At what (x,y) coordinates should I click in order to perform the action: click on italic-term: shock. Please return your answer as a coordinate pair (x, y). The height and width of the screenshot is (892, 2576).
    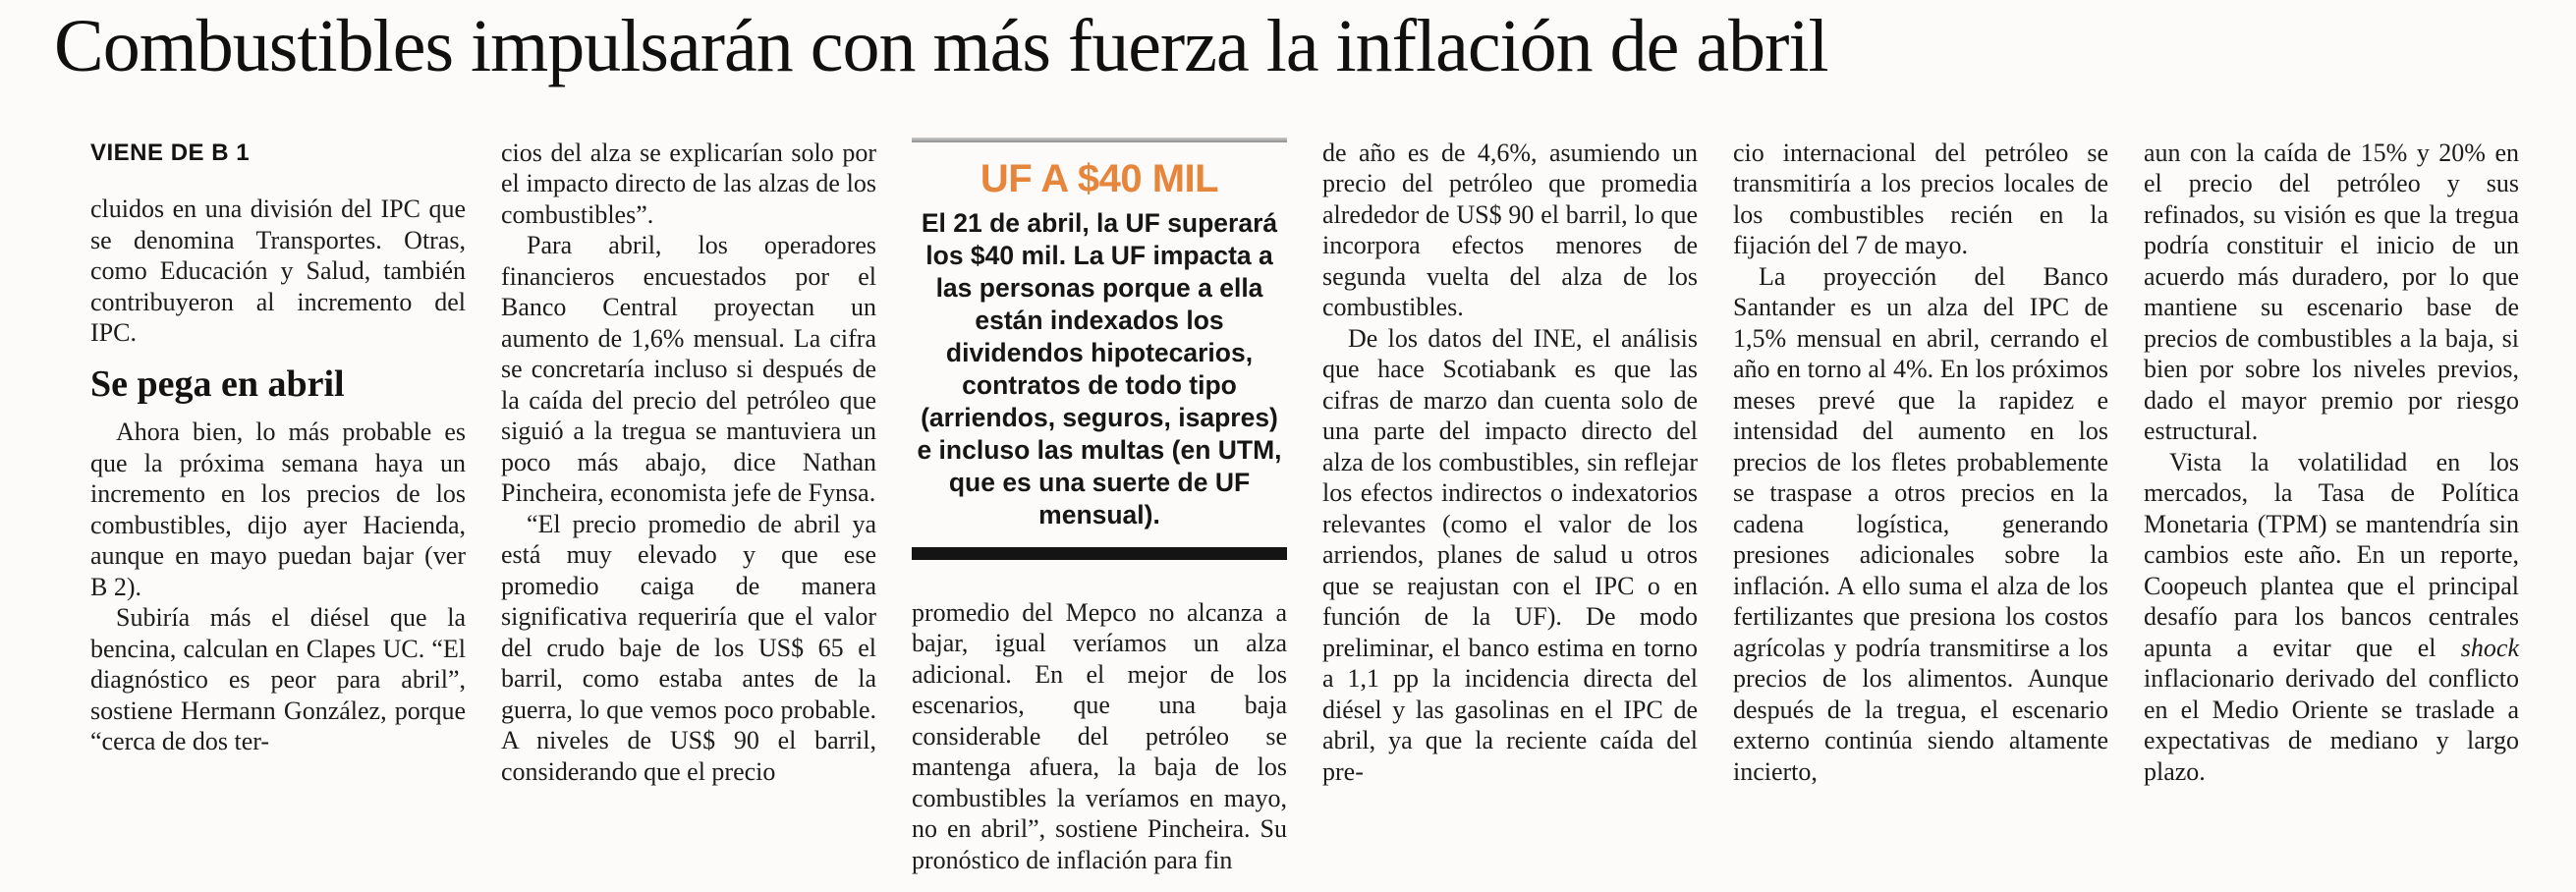
    Looking at the image, I should click on (2489, 648).